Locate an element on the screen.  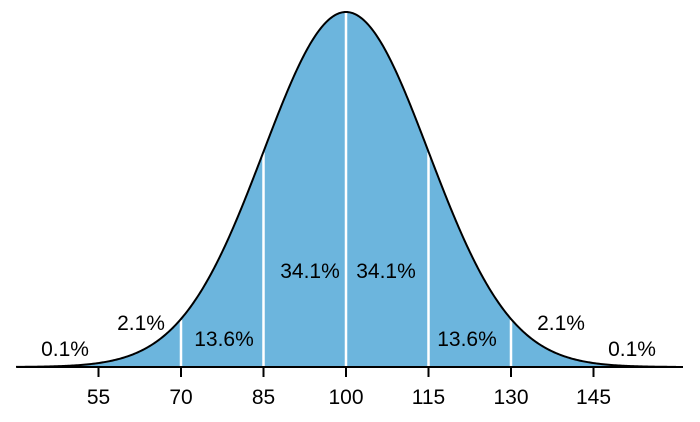
x-tick-label: 85 is located at coordinates (263, 397).